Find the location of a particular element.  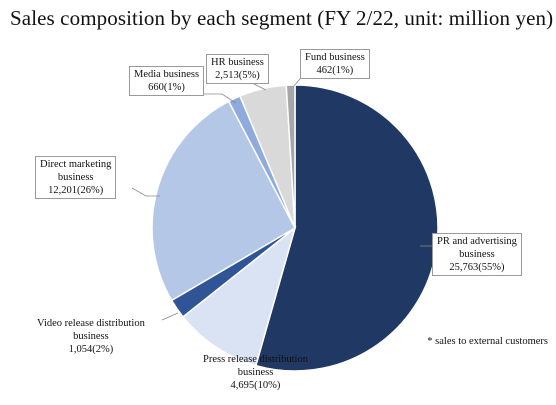

label-press-line2: business is located at coordinates (255, 372).